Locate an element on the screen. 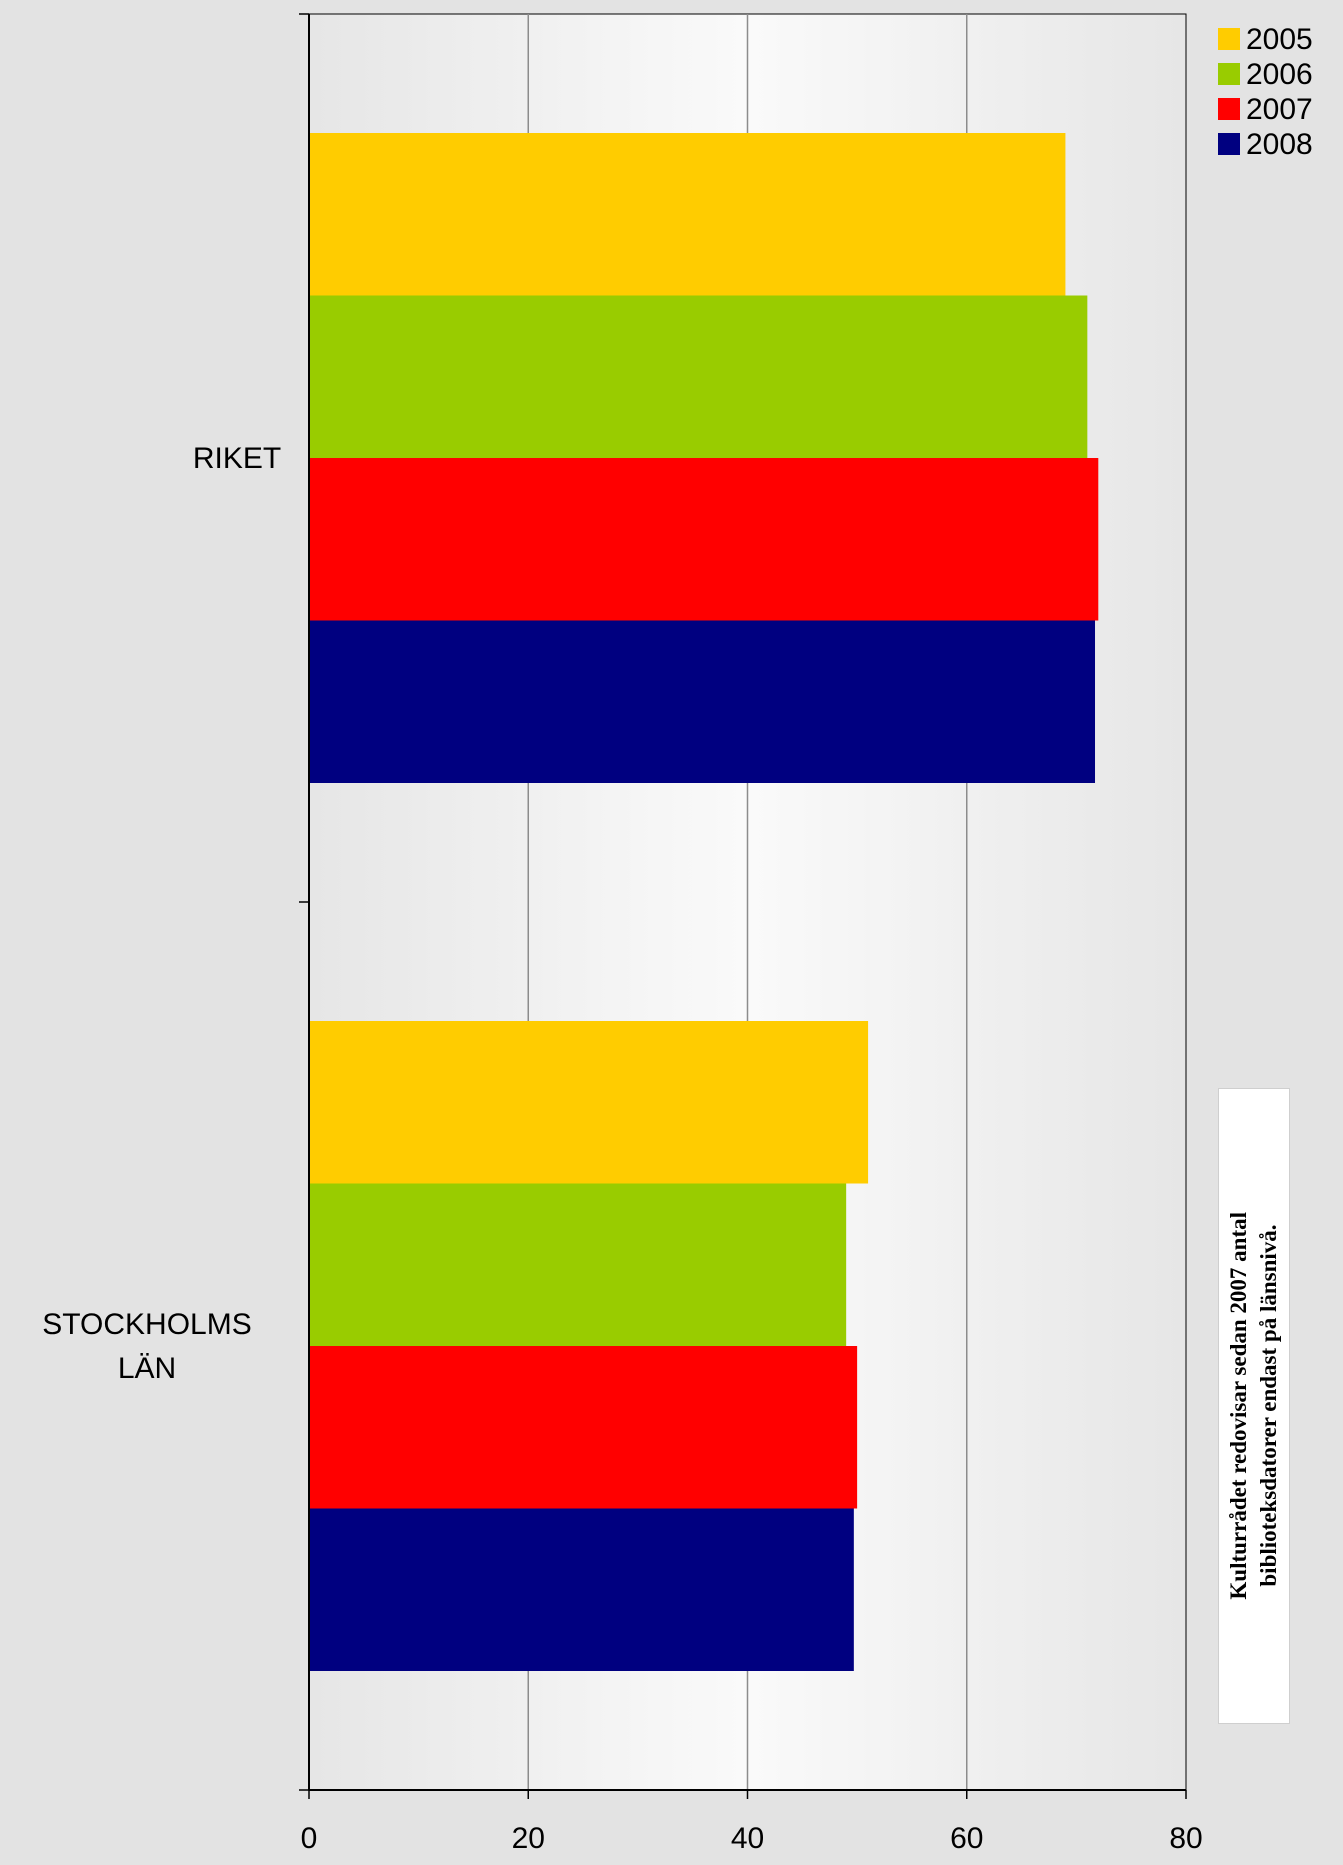 This screenshot has width=1343, height=1865. category-label-line: RIKET is located at coordinates (237, 458).